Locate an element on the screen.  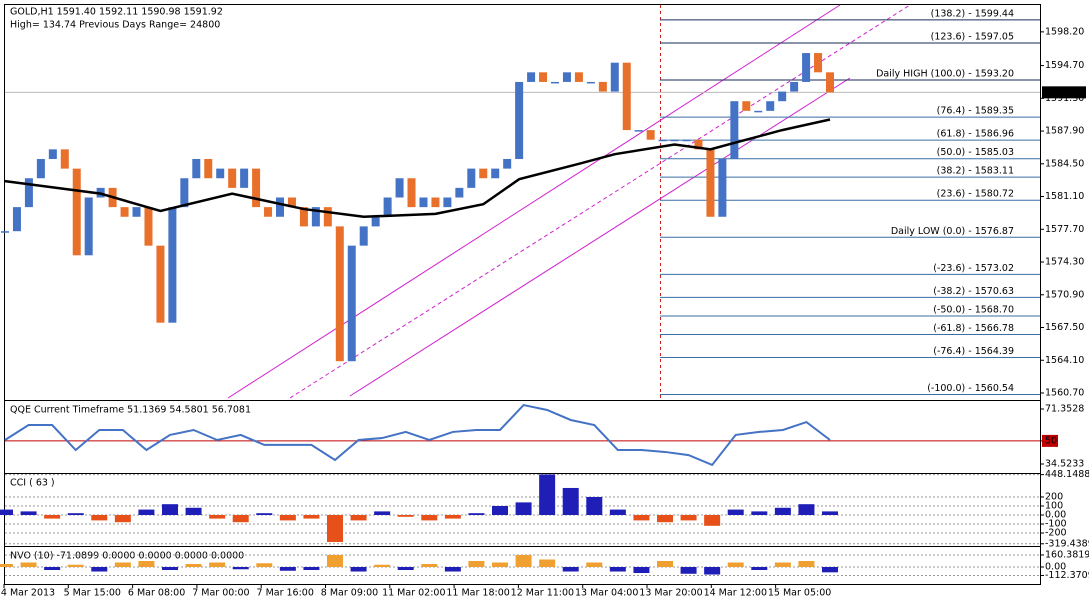
y-tick-label: 0.00 is located at coordinates (1055, 567).